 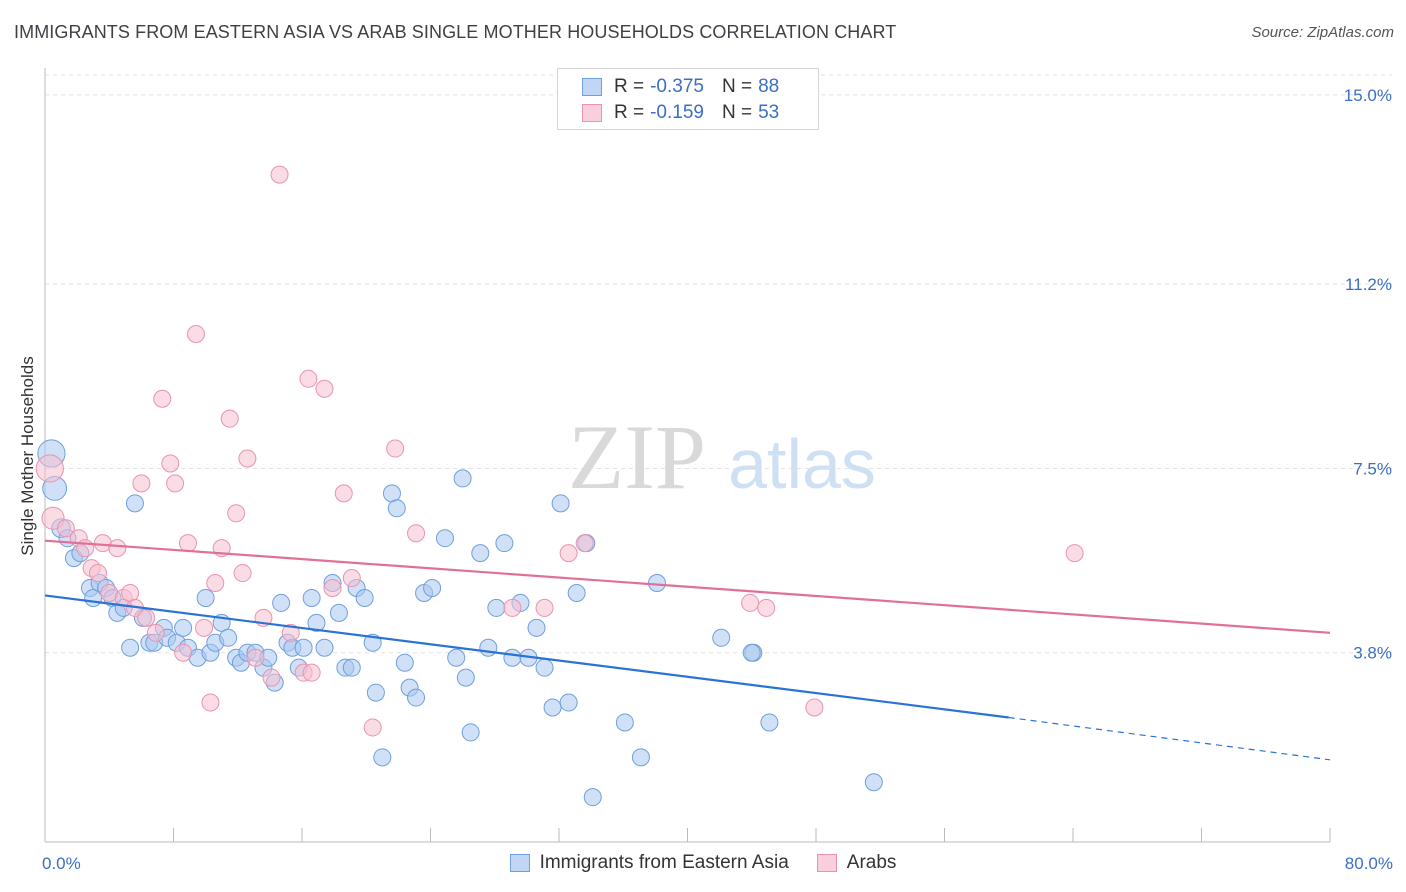 What do you see at coordinates (769, 86) in the screenshot?
I see `n-value: 88` at bounding box center [769, 86].